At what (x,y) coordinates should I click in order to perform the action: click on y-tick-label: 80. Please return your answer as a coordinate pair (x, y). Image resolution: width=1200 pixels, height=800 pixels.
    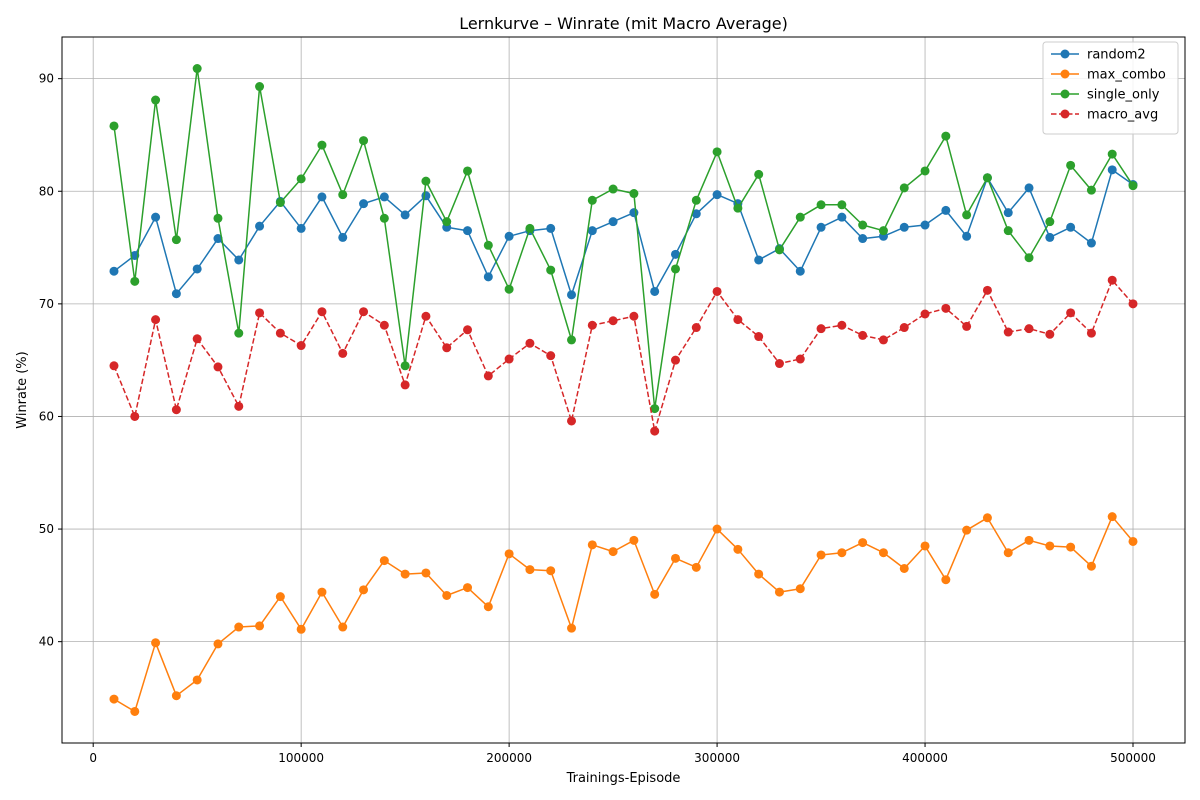
    Looking at the image, I should click on (46, 191).